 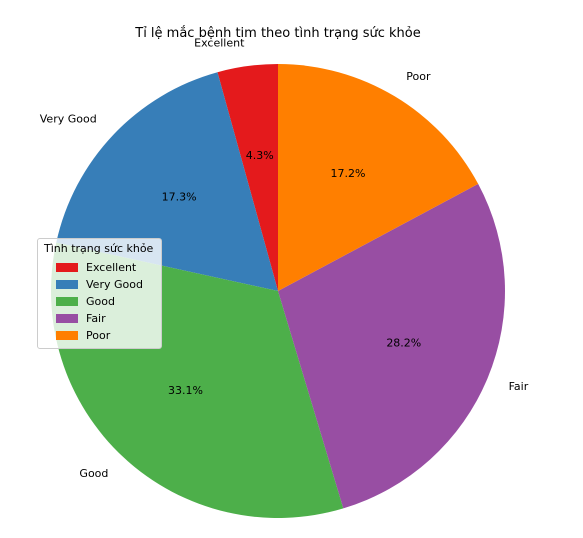 What do you see at coordinates (219, 43) in the screenshot?
I see `label-excellent: Excellent` at bounding box center [219, 43].